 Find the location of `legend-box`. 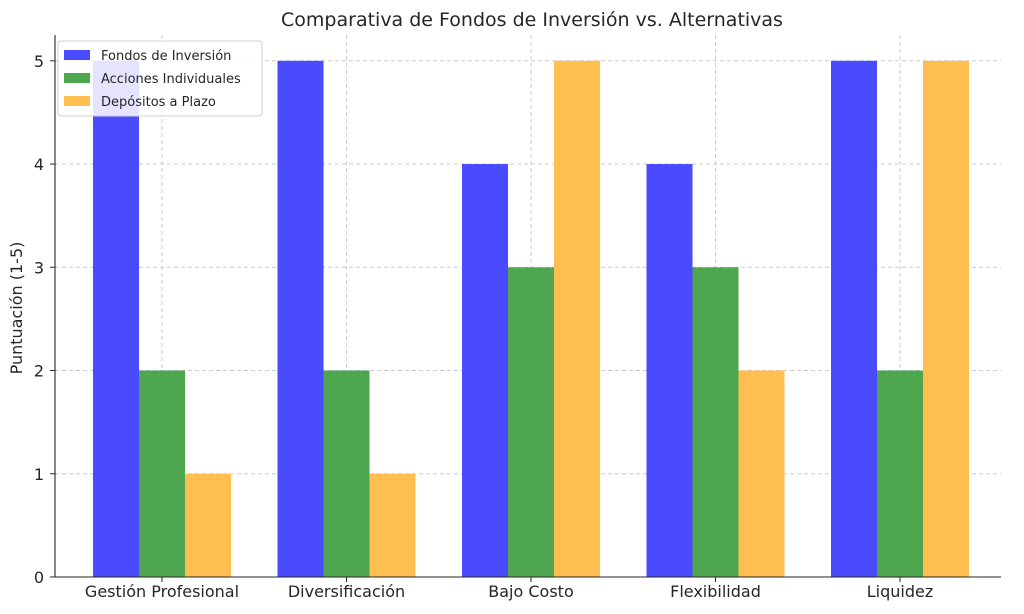

legend-box is located at coordinates (160, 78).